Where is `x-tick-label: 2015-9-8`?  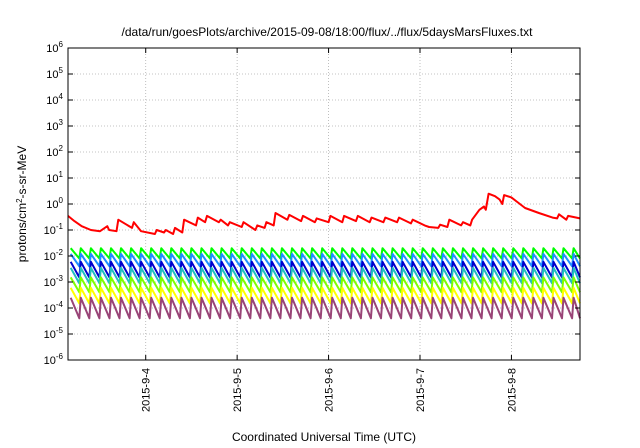 x-tick-label: 2015-9-8 is located at coordinates (512, 390).